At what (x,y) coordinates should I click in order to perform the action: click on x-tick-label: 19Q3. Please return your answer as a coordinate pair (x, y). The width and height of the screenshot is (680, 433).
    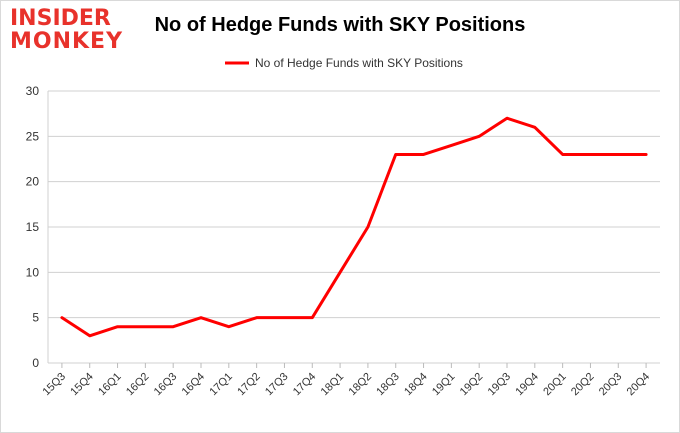
    Looking at the image, I should click on (500, 385).